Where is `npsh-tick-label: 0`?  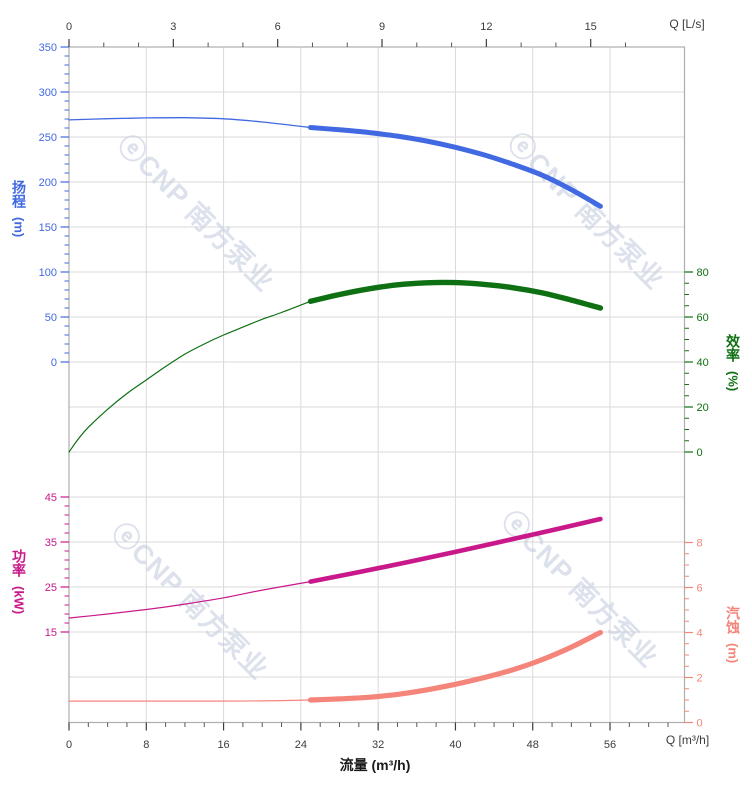 npsh-tick-label: 0 is located at coordinates (700, 724).